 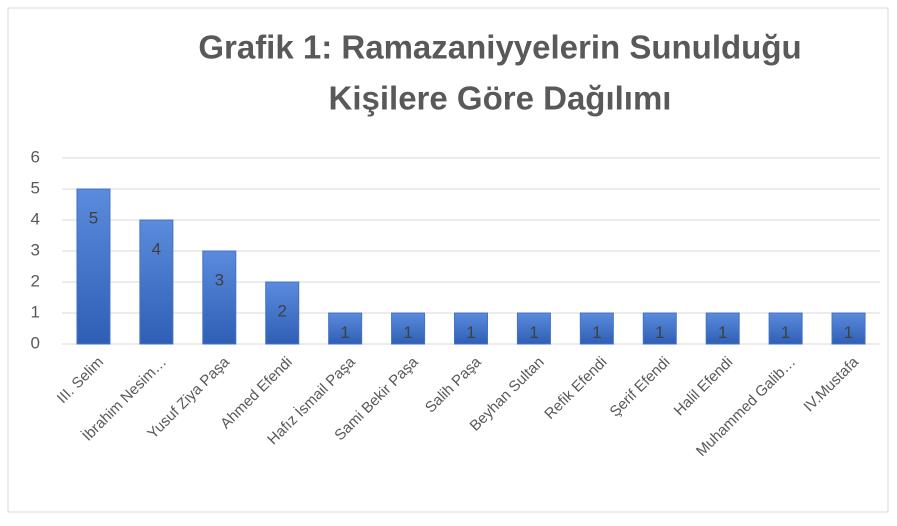 What do you see at coordinates (35, 187) in the screenshot?
I see `y-tick-label: 5` at bounding box center [35, 187].